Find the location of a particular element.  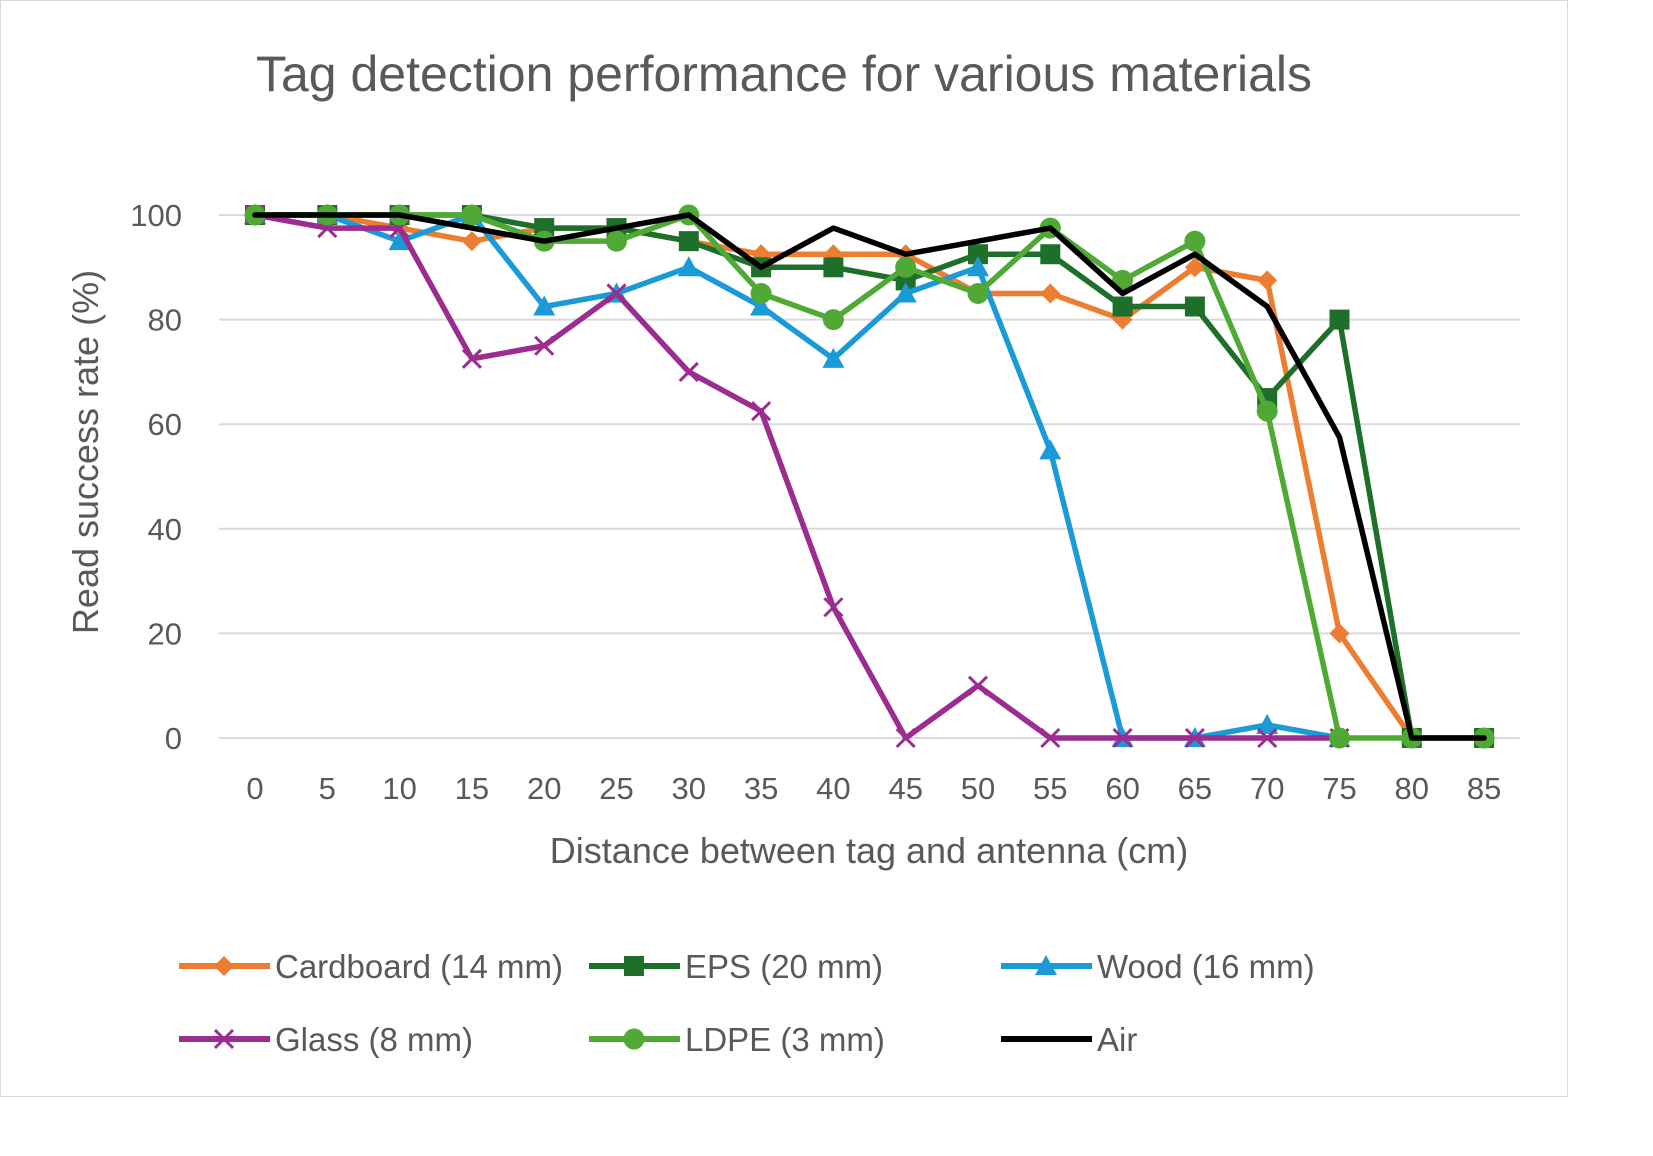

legend-label: EPS (20 mm) is located at coordinates (784, 966).